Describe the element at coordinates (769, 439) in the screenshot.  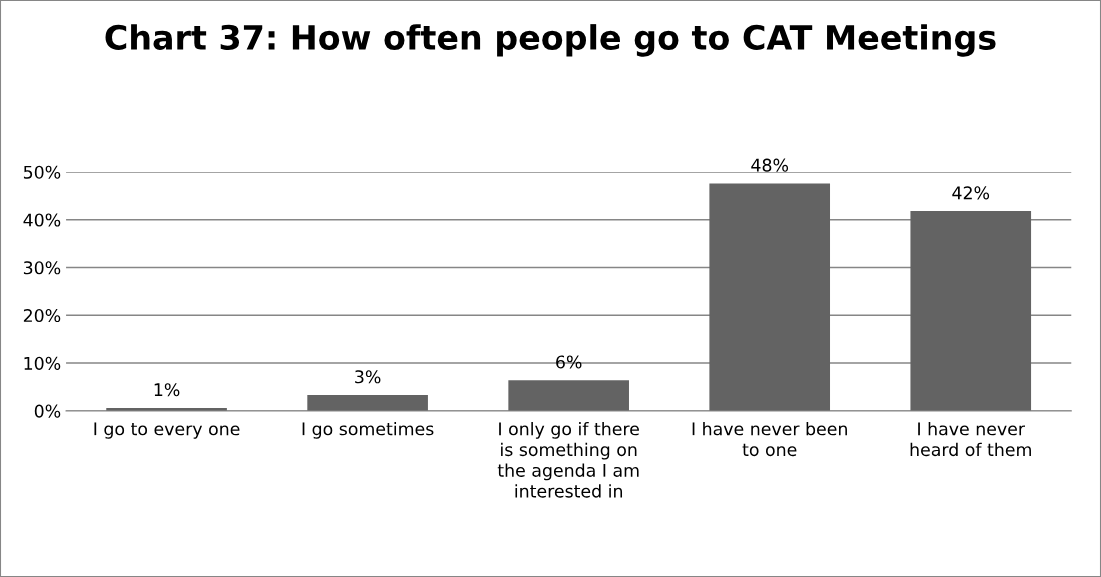
I see `x-tick-label: I have never been to one` at that location.